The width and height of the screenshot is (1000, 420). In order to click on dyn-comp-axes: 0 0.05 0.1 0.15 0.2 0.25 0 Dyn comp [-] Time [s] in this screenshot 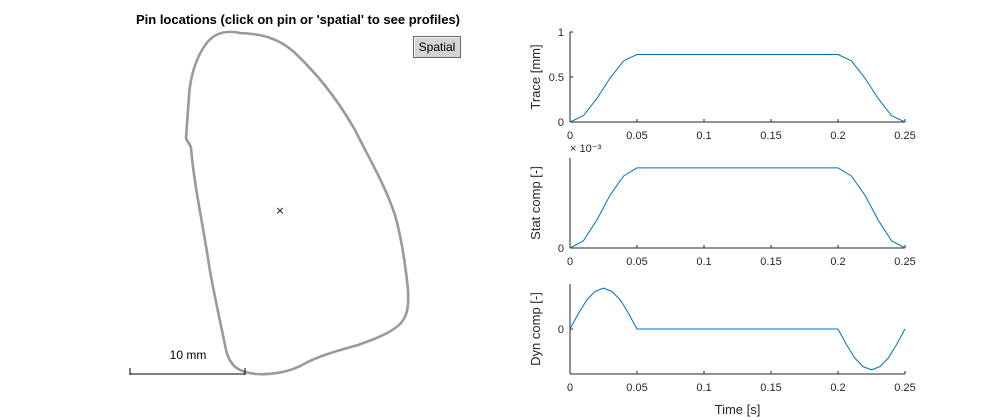, I will do `click(722, 350)`.